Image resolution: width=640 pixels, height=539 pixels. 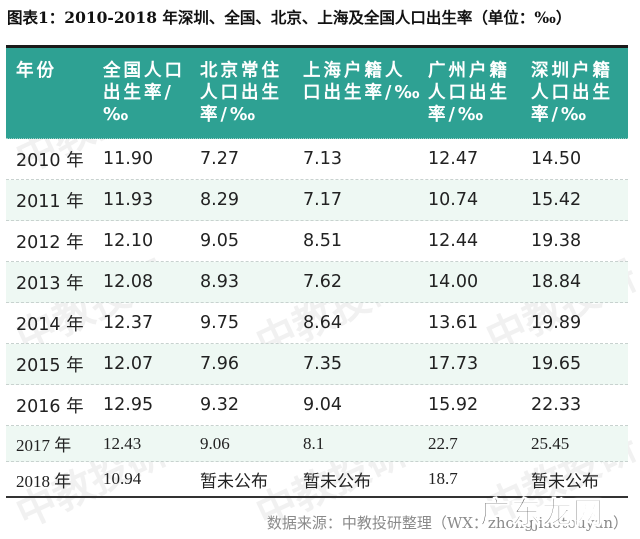 I want to click on table-row: 2012 年 12.10 9.05 8.51 12.44 19.38, so click(x=317, y=241).